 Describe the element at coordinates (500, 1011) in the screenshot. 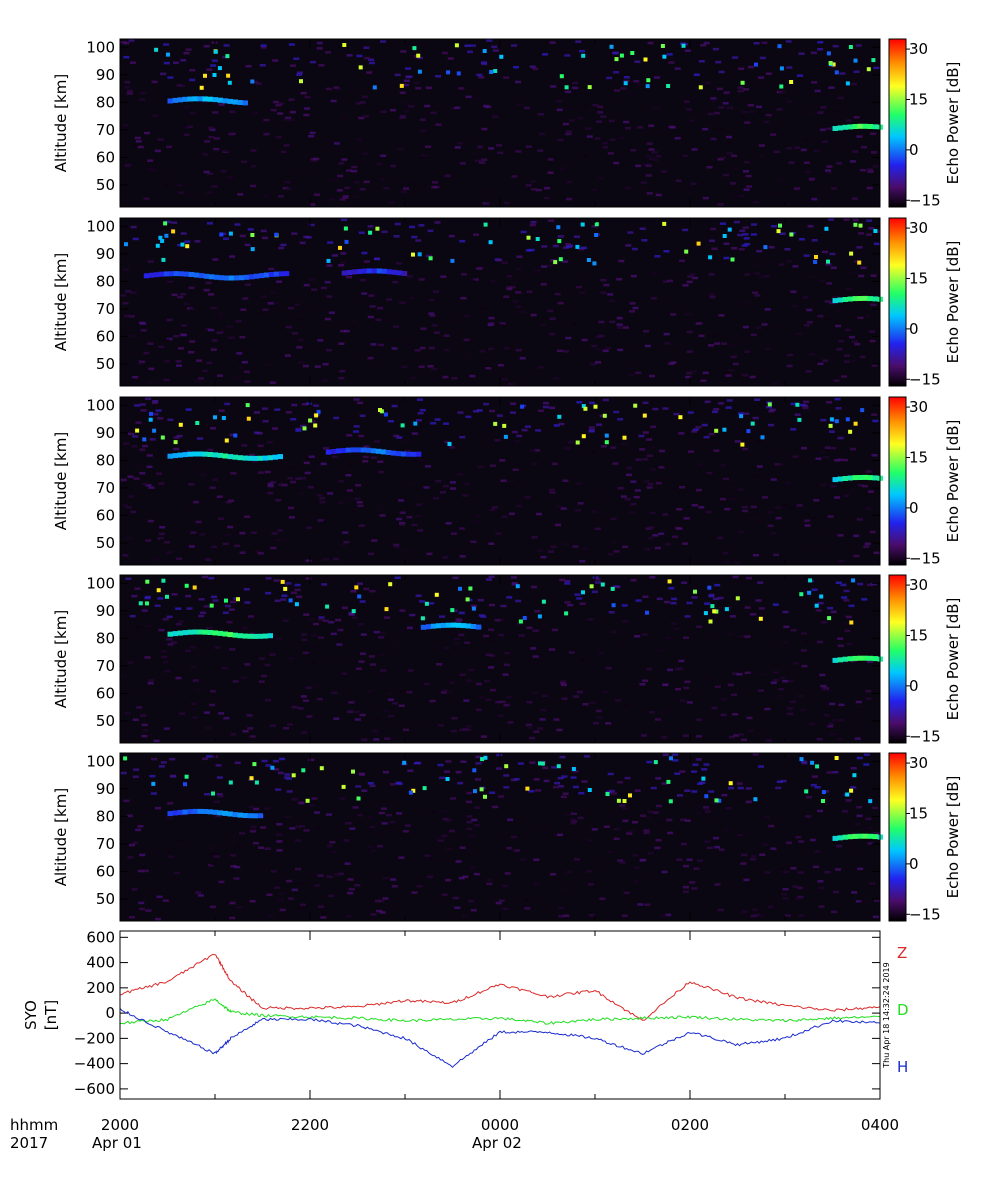

I see `magnetometer-series` at that location.